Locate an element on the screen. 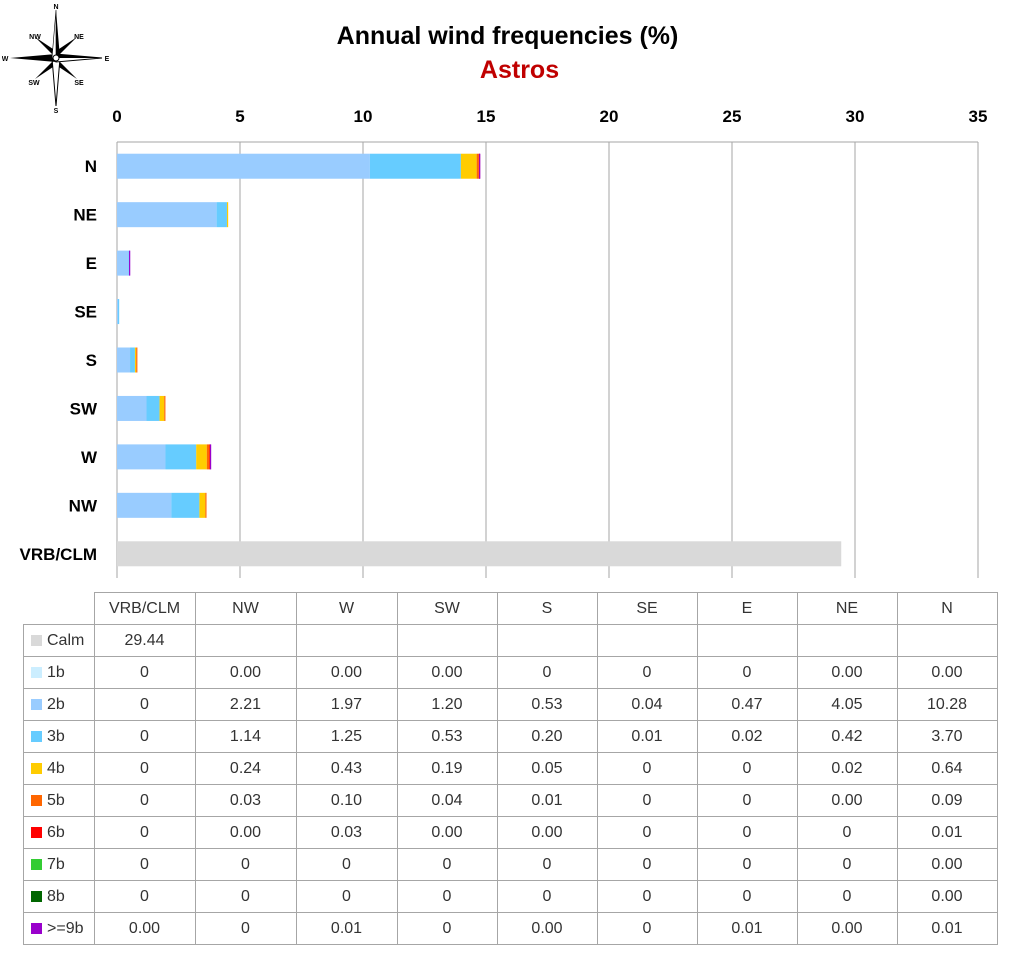 Image resolution: width=1013 pixels, height=967 pixels. legend-row-header: >=9b is located at coordinates (59, 928).